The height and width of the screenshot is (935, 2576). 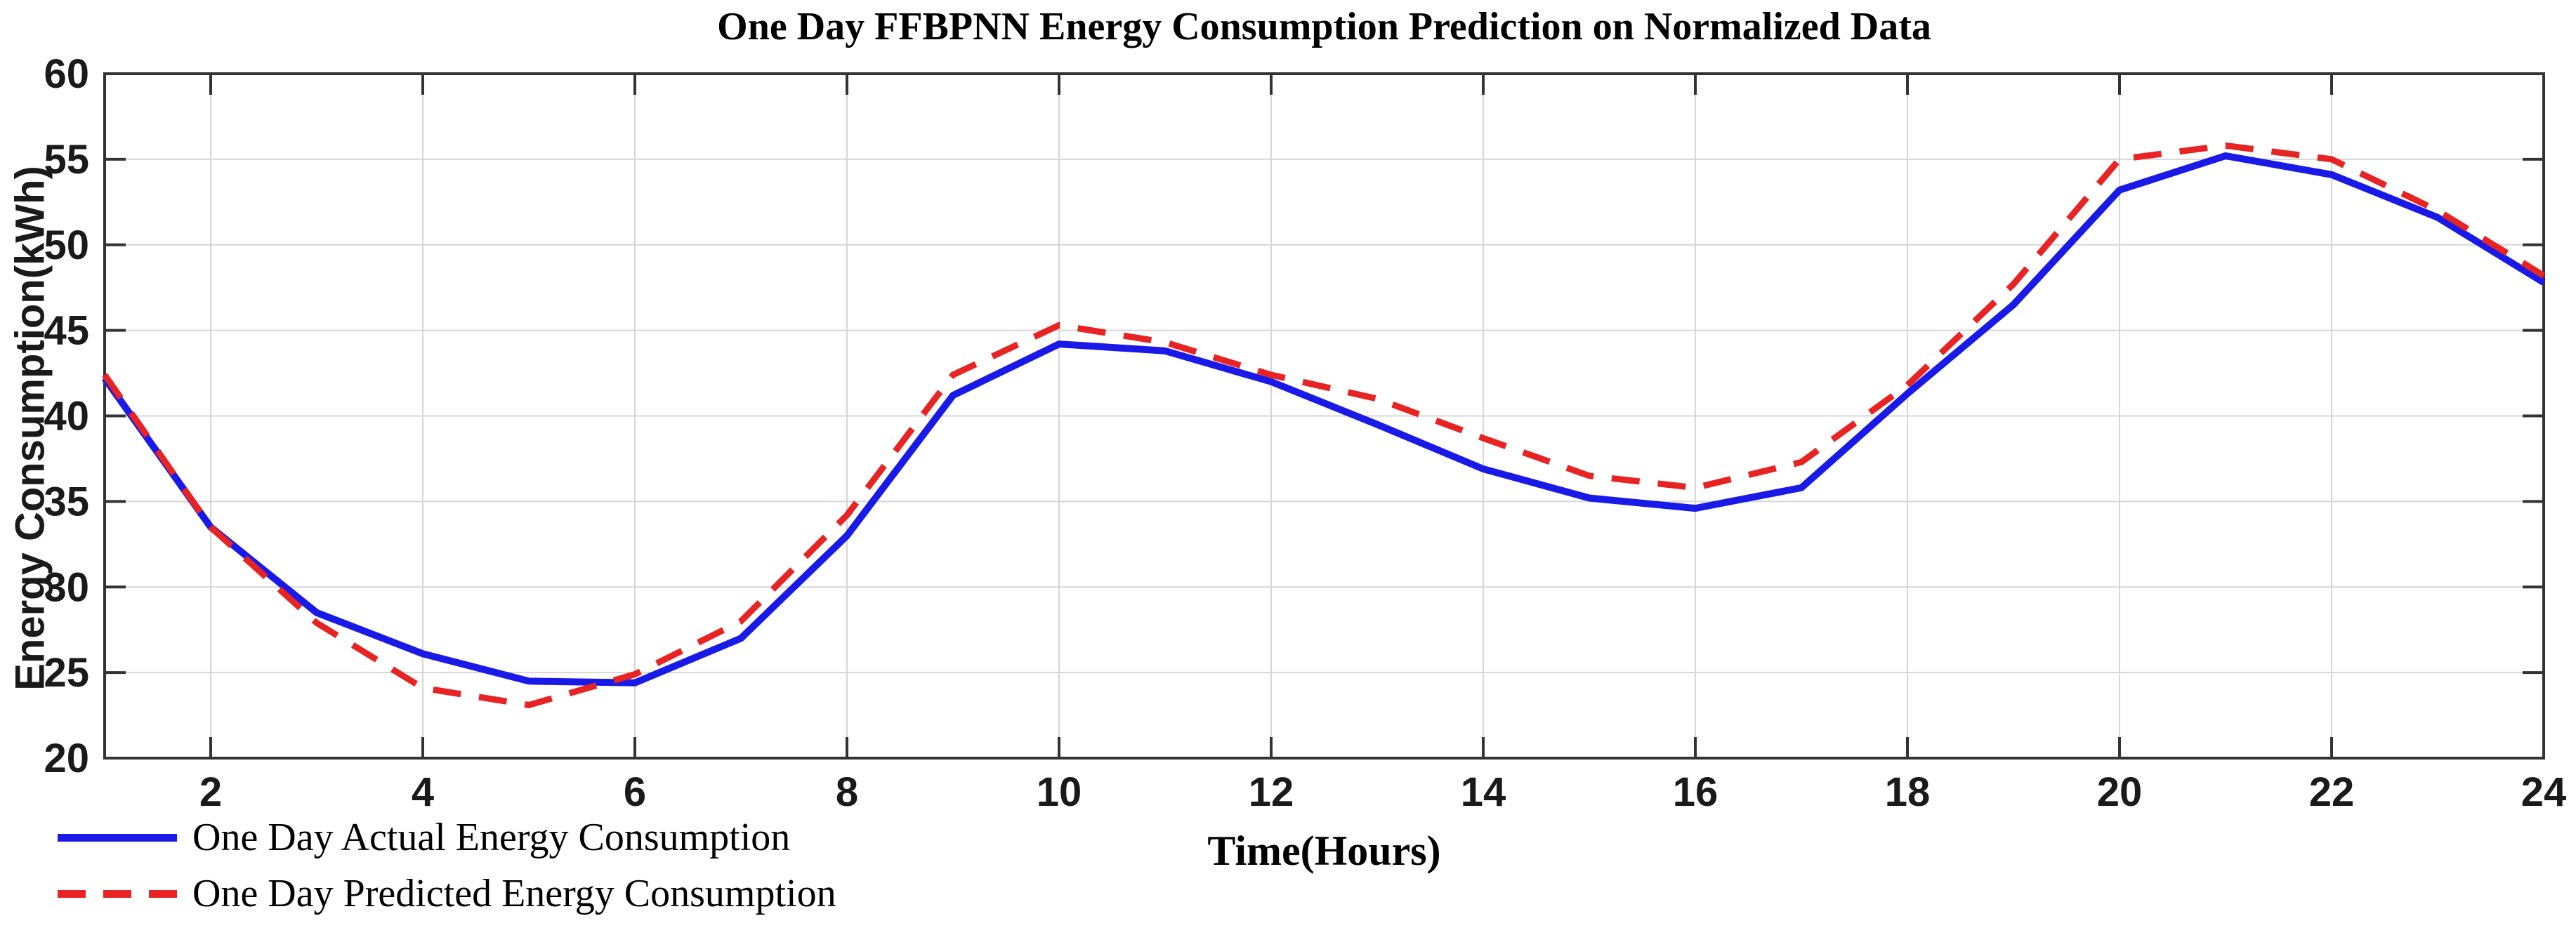 I want to click on svg-text: 18, so click(x=1908, y=792).